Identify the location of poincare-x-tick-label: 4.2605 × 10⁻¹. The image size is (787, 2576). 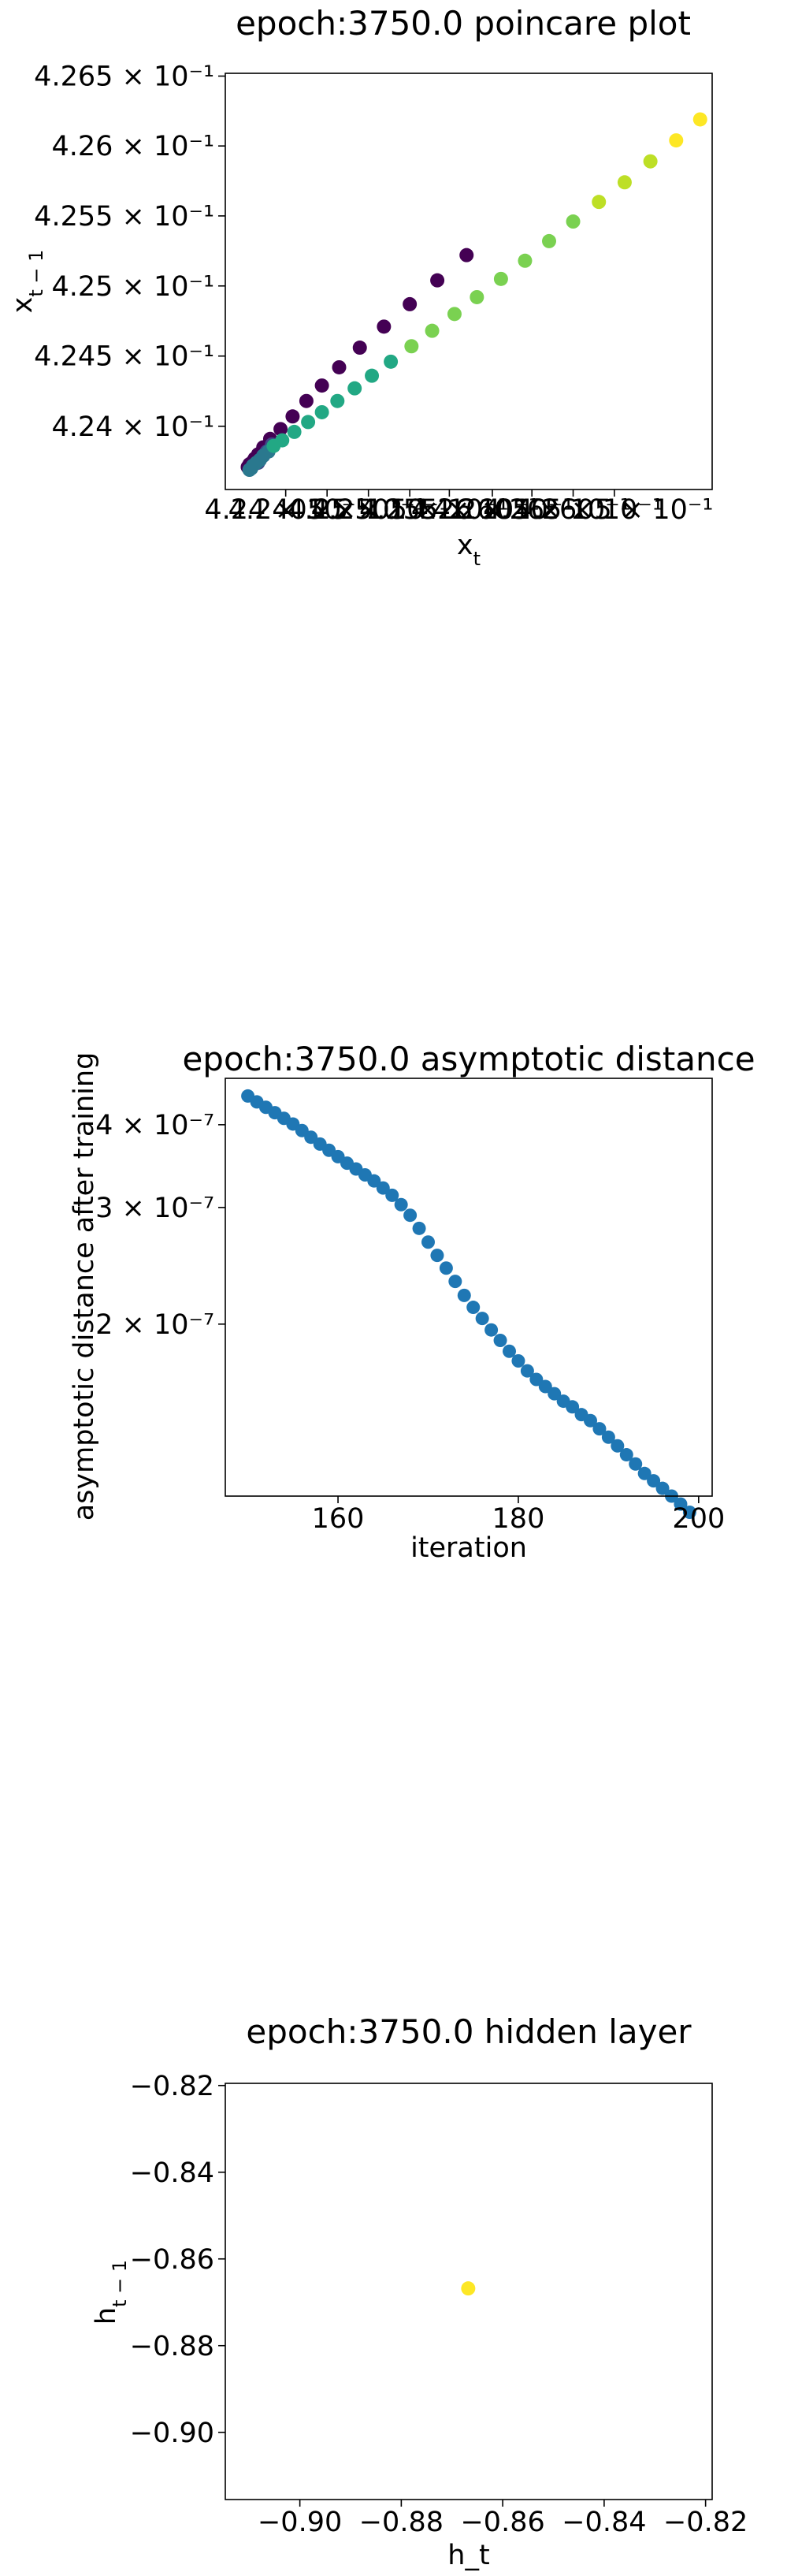
(532, 510).